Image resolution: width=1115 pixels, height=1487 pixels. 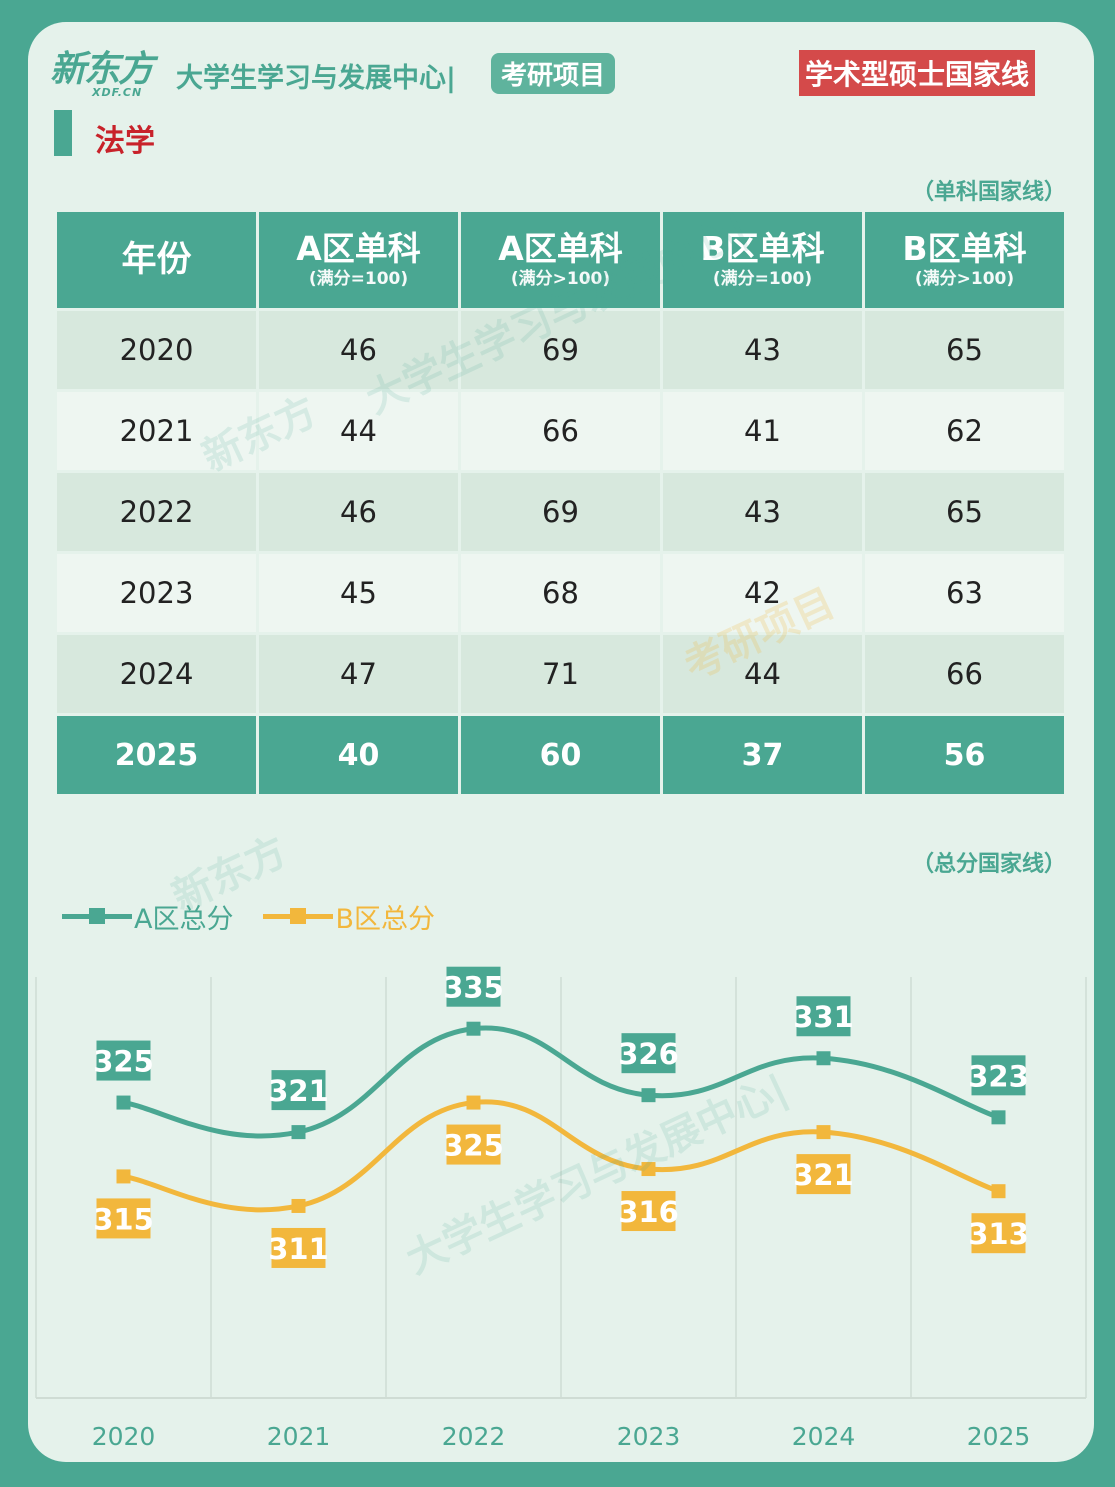 I want to click on cell-a-over100: 66, so click(x=560, y=431).